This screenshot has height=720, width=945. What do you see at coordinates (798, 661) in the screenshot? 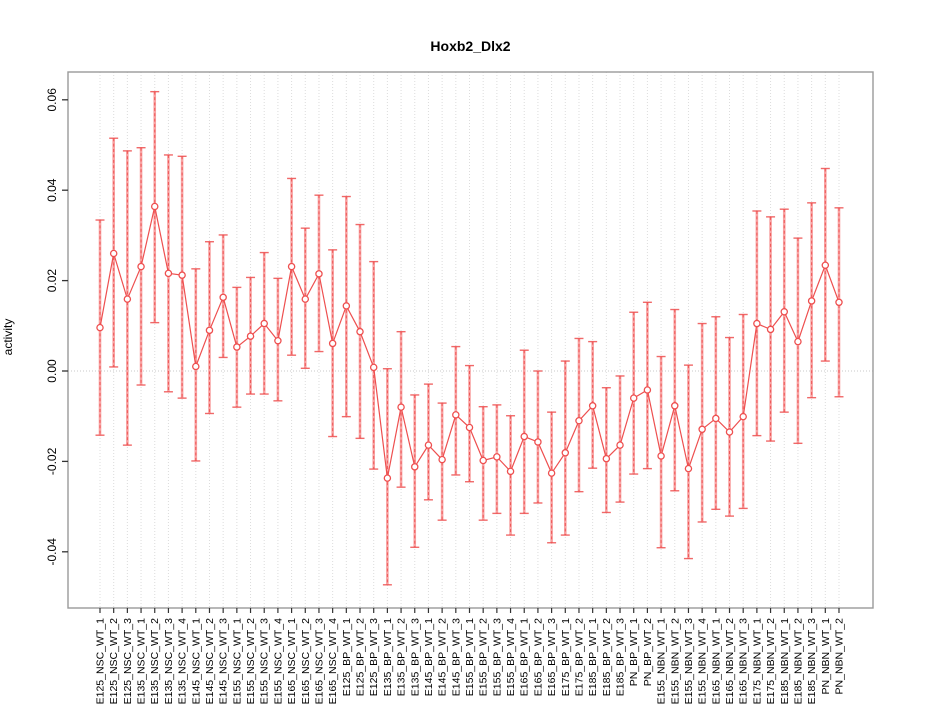
I see `x-tick-label: E185_NBN_WT_2` at bounding box center [798, 661].